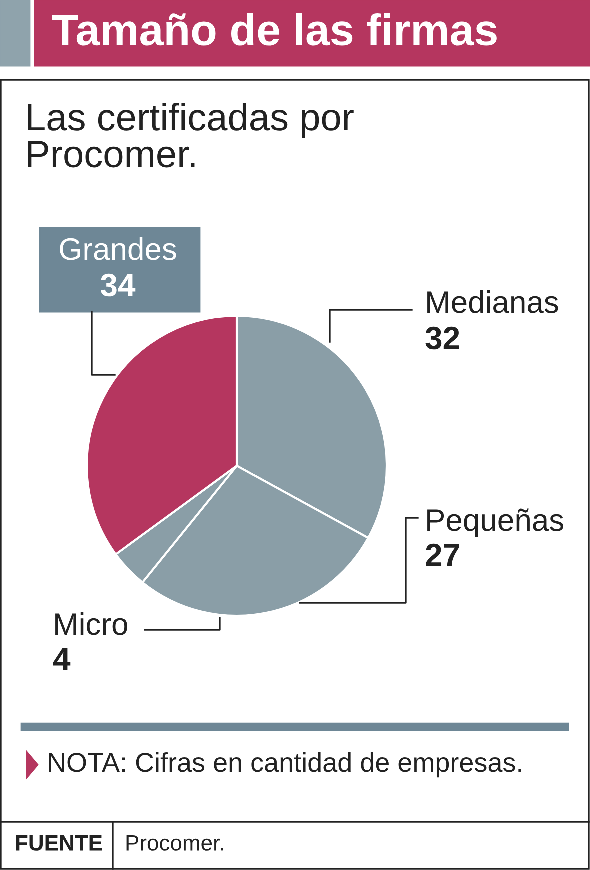 Image resolution: width=590 pixels, height=870 pixels. Describe the element at coordinates (274, 29) in the screenshot. I see `chart-title: Tamaño de las firmas` at that location.